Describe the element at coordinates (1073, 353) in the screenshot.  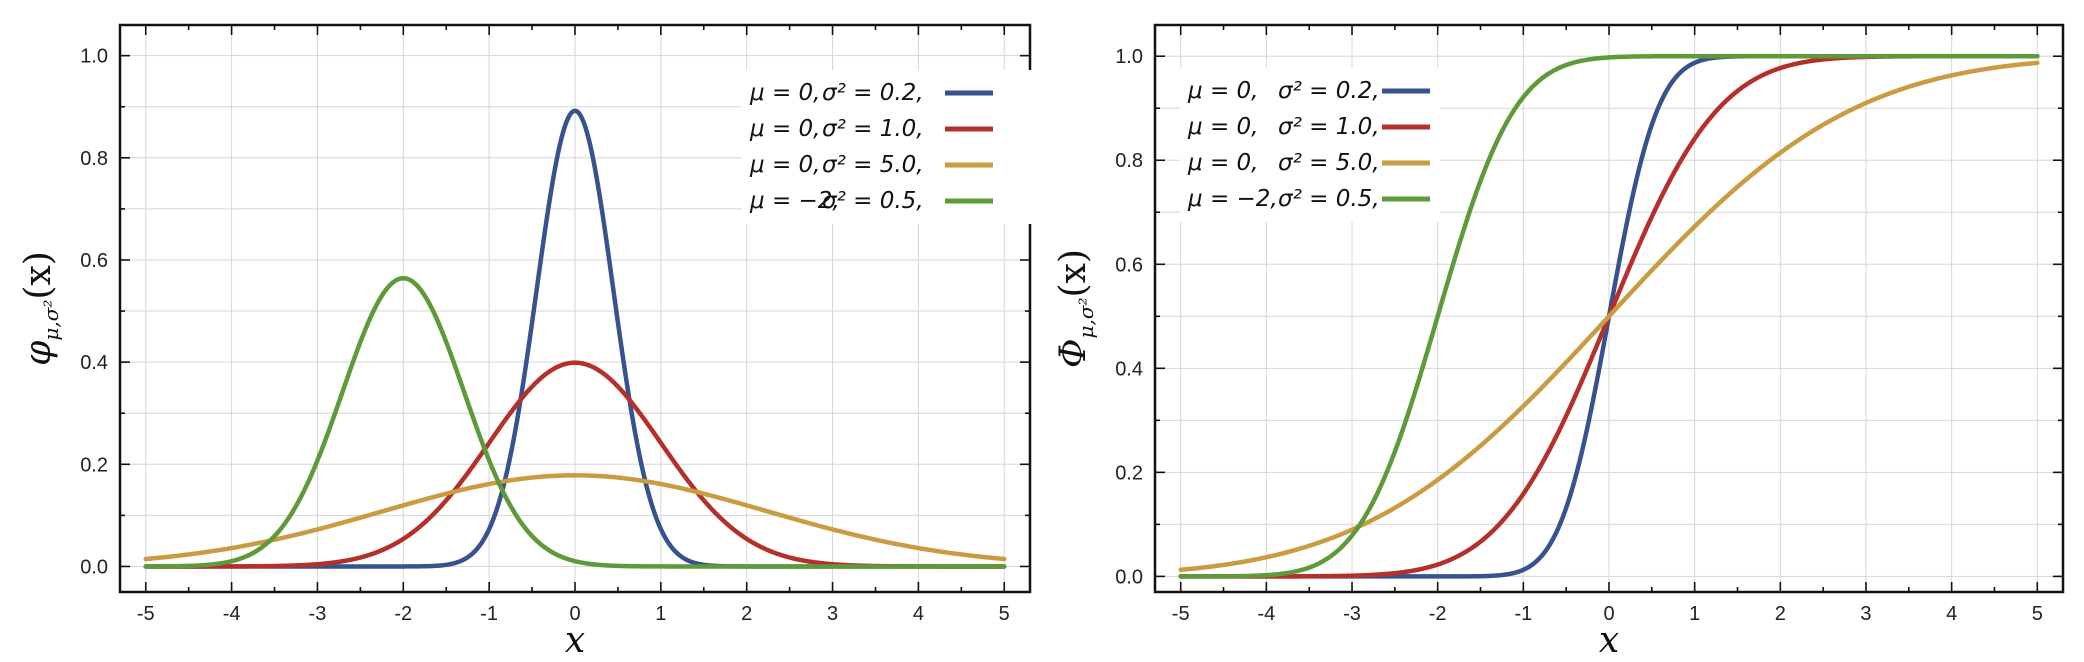
I see `y-axis-label-main: Φ` at that location.